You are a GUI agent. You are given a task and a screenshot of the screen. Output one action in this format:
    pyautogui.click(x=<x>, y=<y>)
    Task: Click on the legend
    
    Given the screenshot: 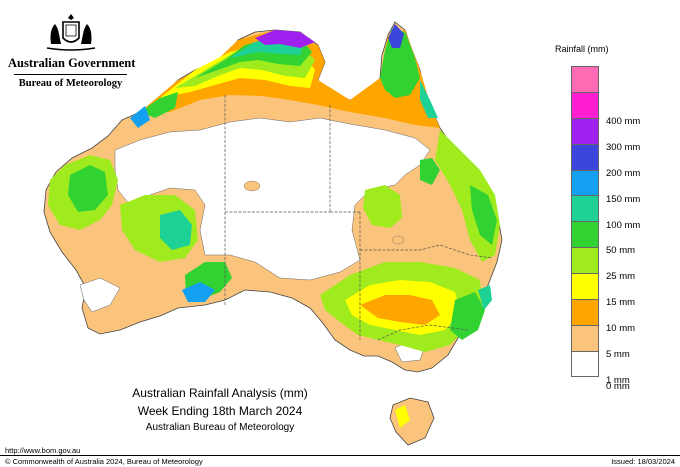 What is the action you would take?
    pyautogui.click(x=585, y=221)
    